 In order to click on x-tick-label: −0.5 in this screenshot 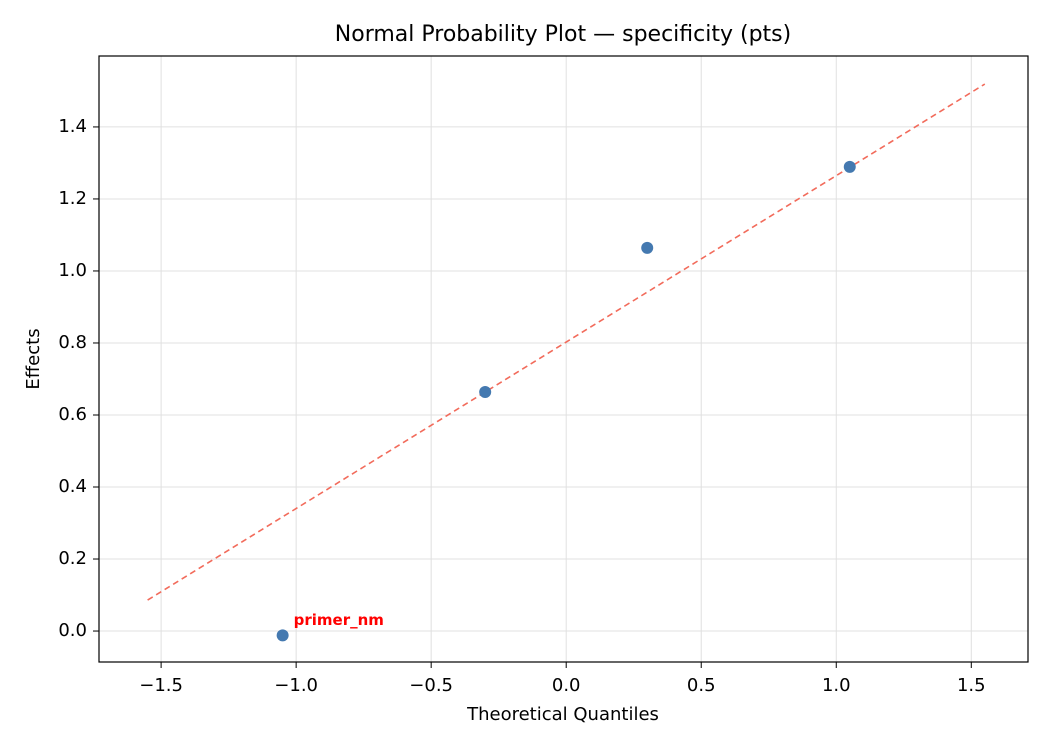, I will do `click(431, 685)`.